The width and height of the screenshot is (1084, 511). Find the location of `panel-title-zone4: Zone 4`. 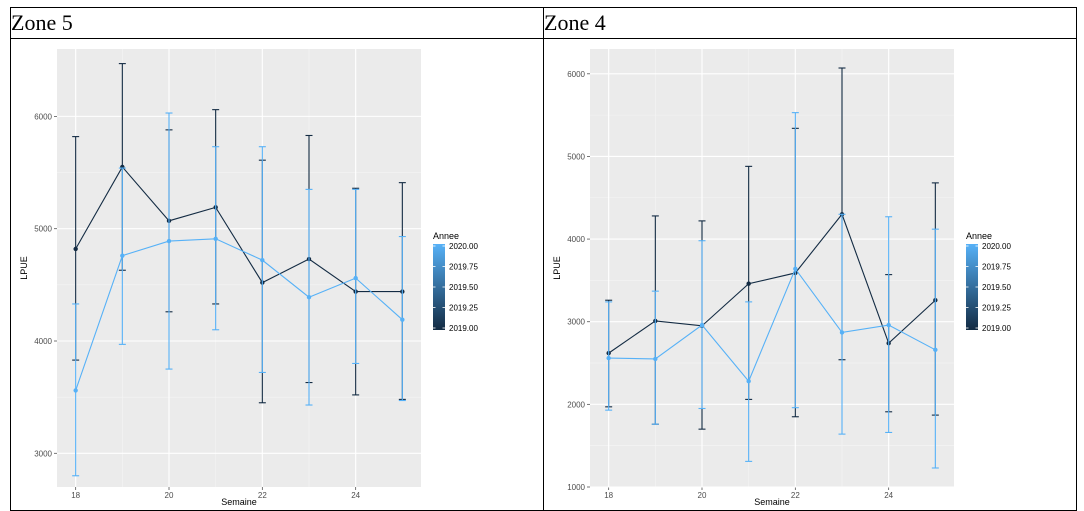

panel-title-zone4: Zone 4 is located at coordinates (810, 23).